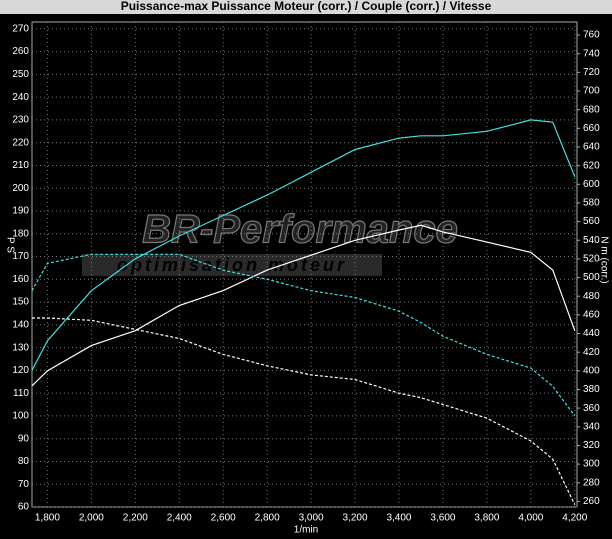  What do you see at coordinates (591, 501) in the screenshot?
I see `y2-tick-label: 260` at bounding box center [591, 501].